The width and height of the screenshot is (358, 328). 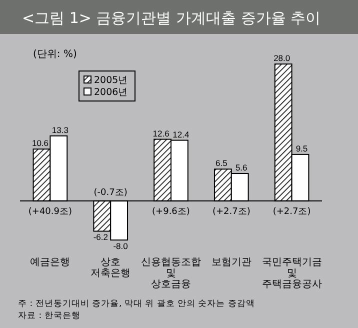 I want to click on text: 자료 : 한국은행, so click(x=49, y=316).